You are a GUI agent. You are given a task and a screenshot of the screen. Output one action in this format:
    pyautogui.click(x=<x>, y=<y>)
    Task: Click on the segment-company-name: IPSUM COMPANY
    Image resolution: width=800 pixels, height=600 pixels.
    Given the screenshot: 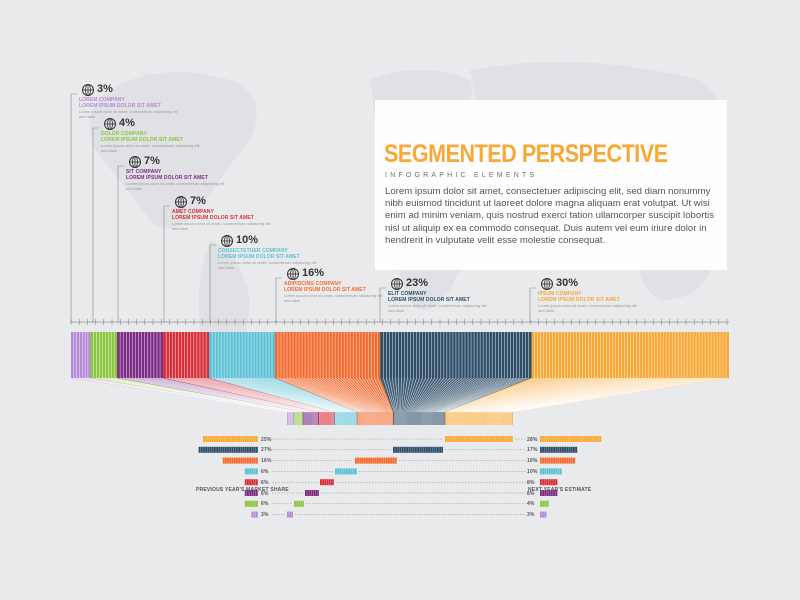 What is the action you would take?
    pyautogui.click(x=560, y=294)
    